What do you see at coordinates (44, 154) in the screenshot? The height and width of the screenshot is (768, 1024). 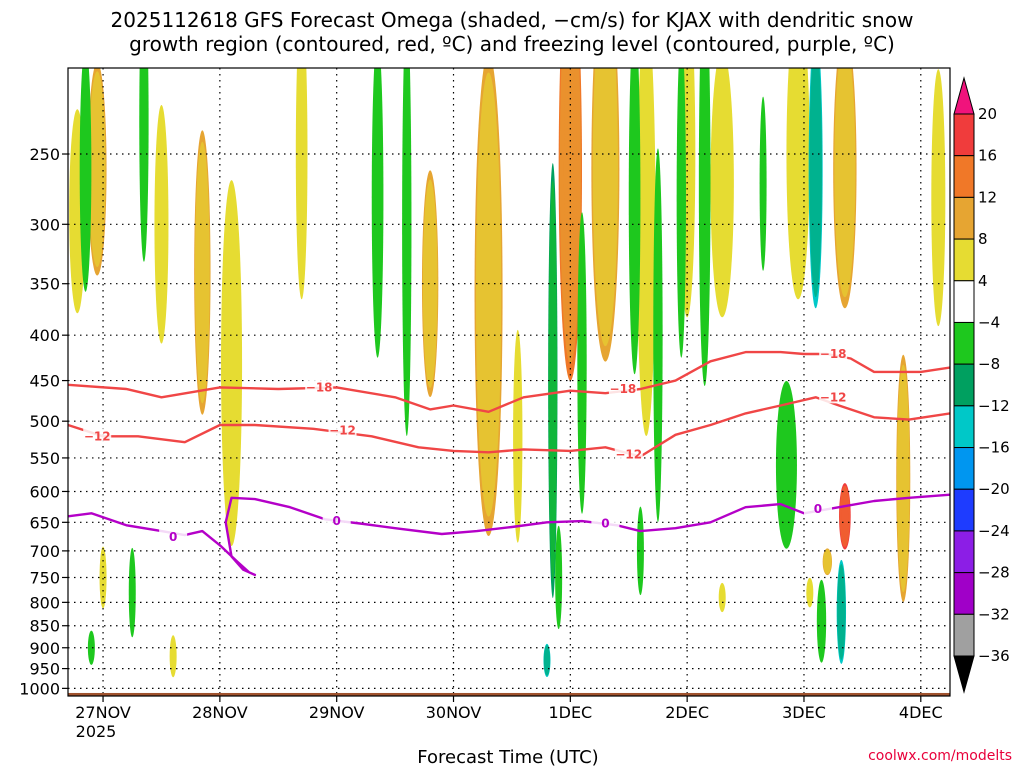 I see `y-tick-label-250: 250` at bounding box center [44, 154].